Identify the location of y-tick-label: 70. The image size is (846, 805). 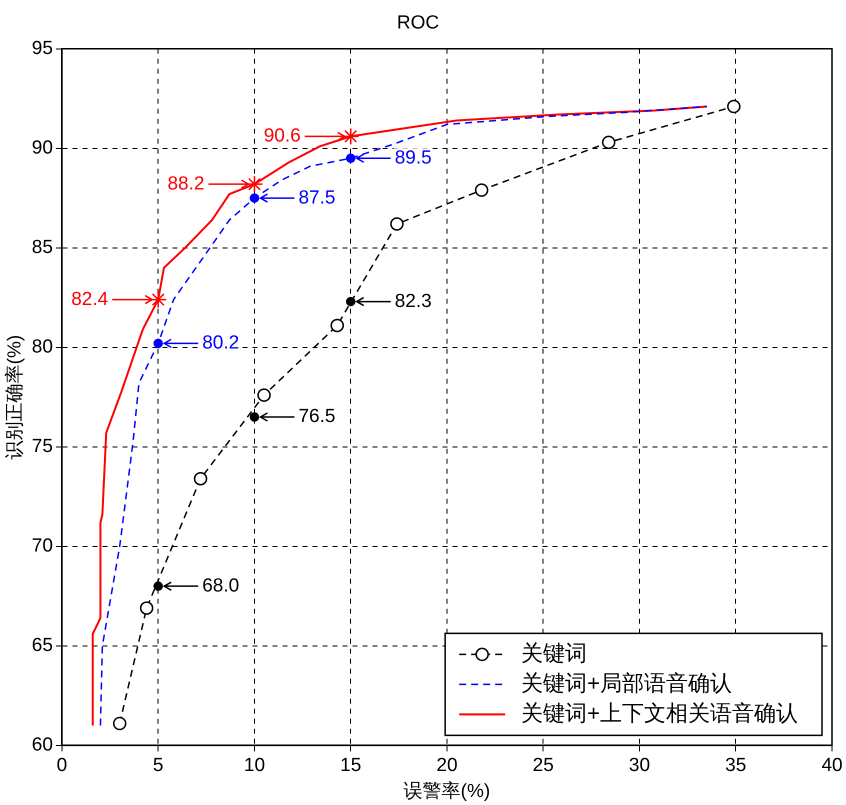
(42, 546).